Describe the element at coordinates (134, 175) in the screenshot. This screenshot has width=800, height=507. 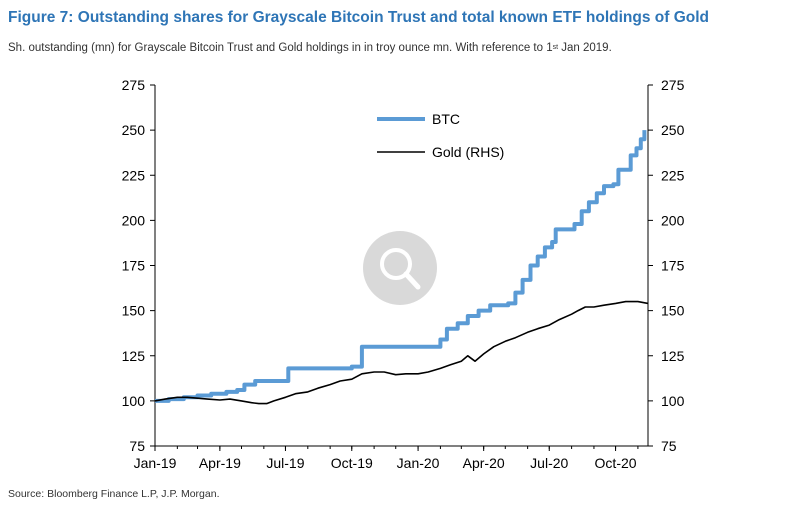
I see `left-y-tick-label: 225` at that location.